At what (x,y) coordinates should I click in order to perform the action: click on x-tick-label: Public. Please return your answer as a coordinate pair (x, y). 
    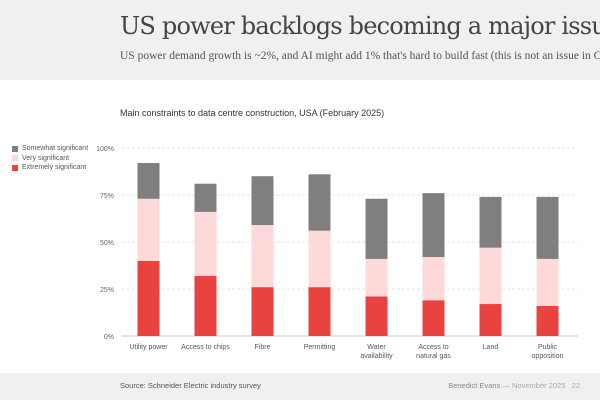
    Looking at the image, I should click on (548, 347).